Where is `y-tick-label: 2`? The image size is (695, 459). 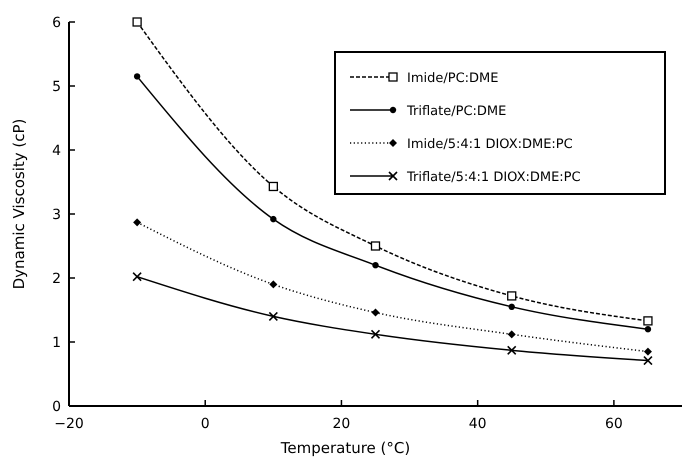 y-tick-label: 2 is located at coordinates (56, 279).